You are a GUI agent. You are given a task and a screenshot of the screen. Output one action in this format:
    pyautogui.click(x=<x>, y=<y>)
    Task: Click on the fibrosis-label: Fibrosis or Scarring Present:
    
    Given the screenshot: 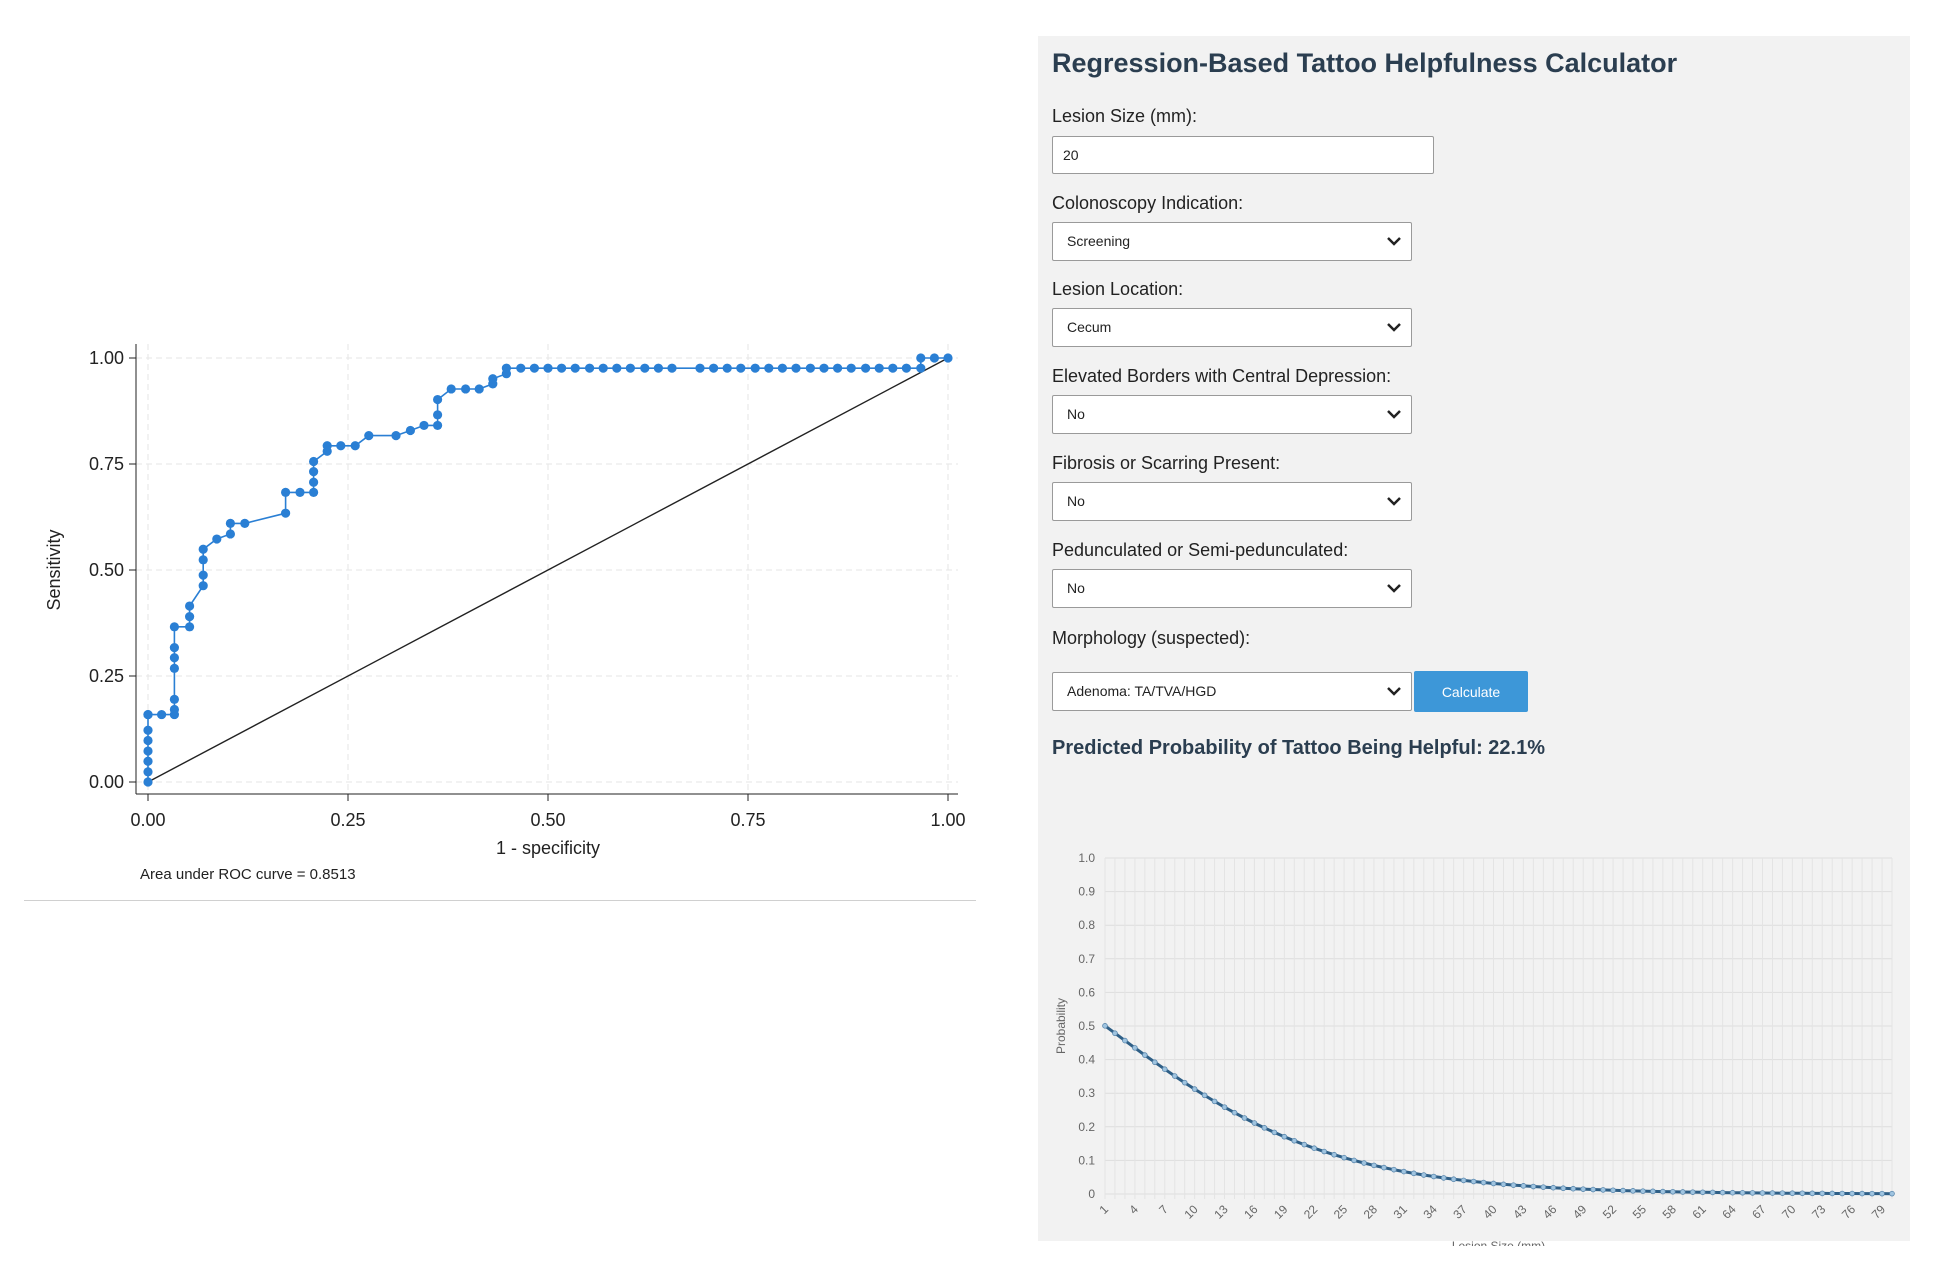 What is the action you would take?
    pyautogui.click(x=1166, y=463)
    